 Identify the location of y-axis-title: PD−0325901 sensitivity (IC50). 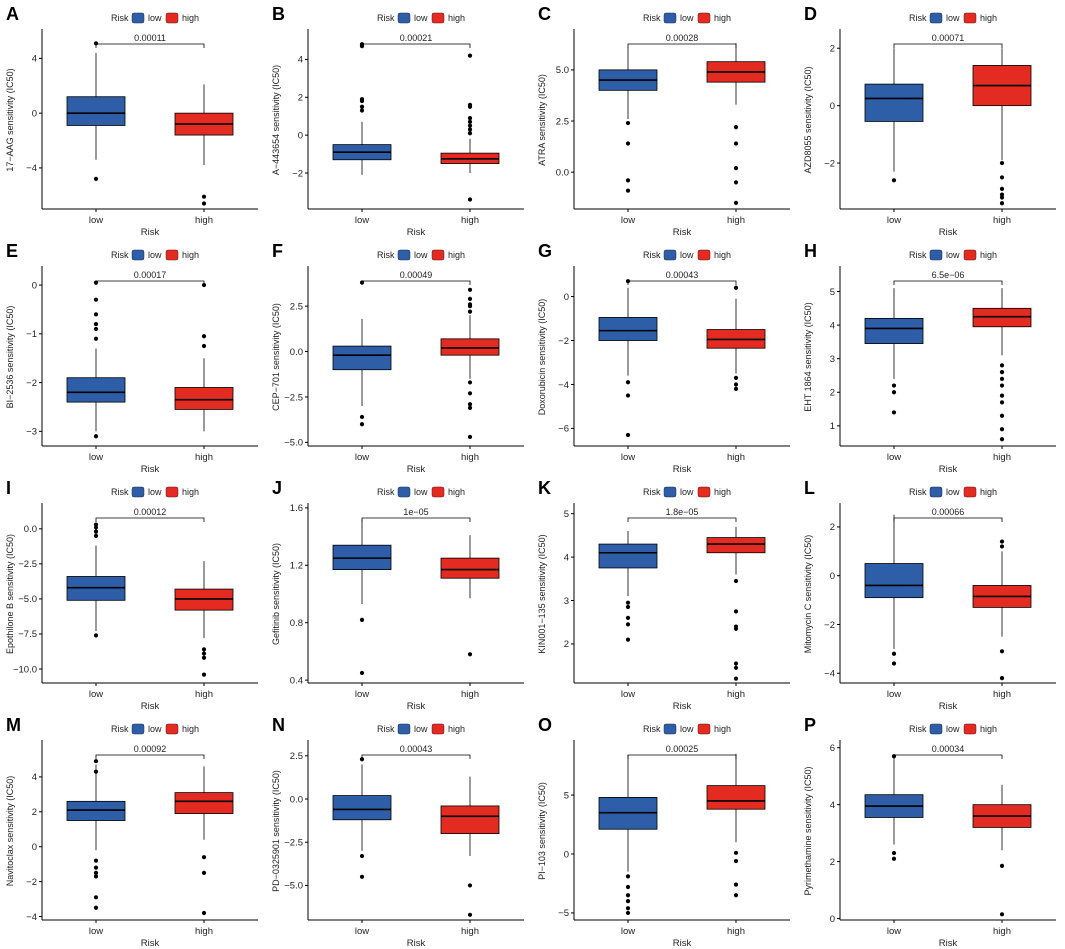
(276, 831).